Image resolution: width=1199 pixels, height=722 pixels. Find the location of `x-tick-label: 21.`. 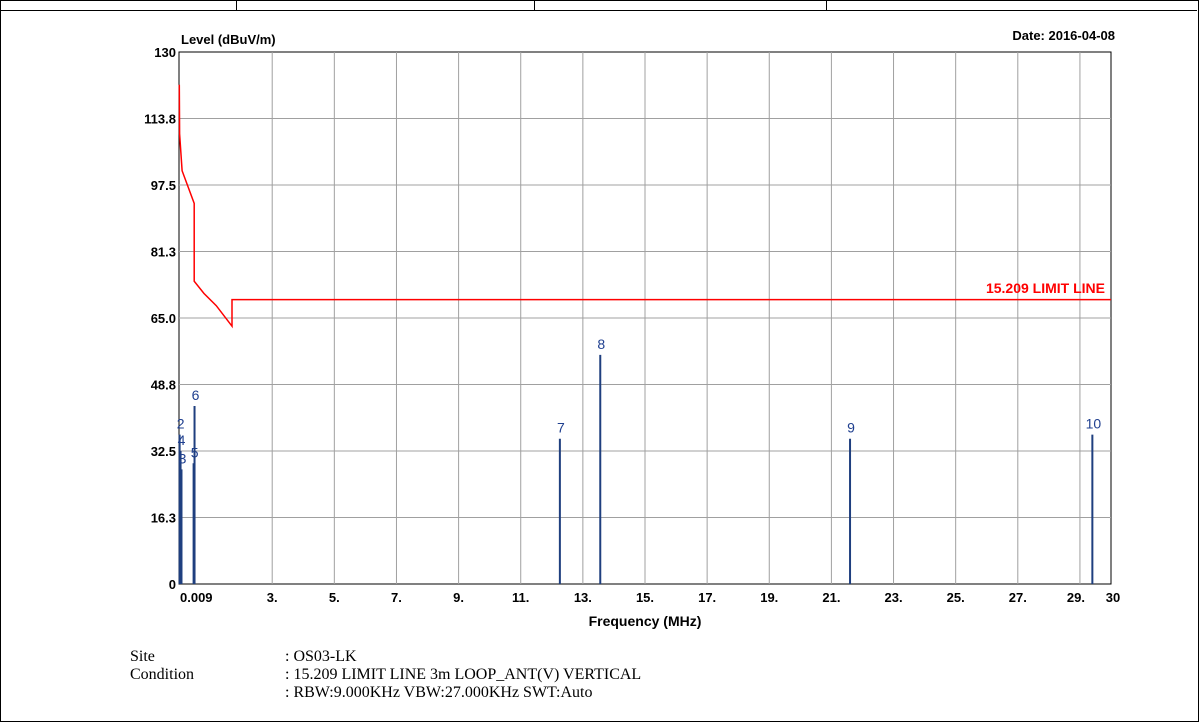

x-tick-label: 21. is located at coordinates (831, 597).